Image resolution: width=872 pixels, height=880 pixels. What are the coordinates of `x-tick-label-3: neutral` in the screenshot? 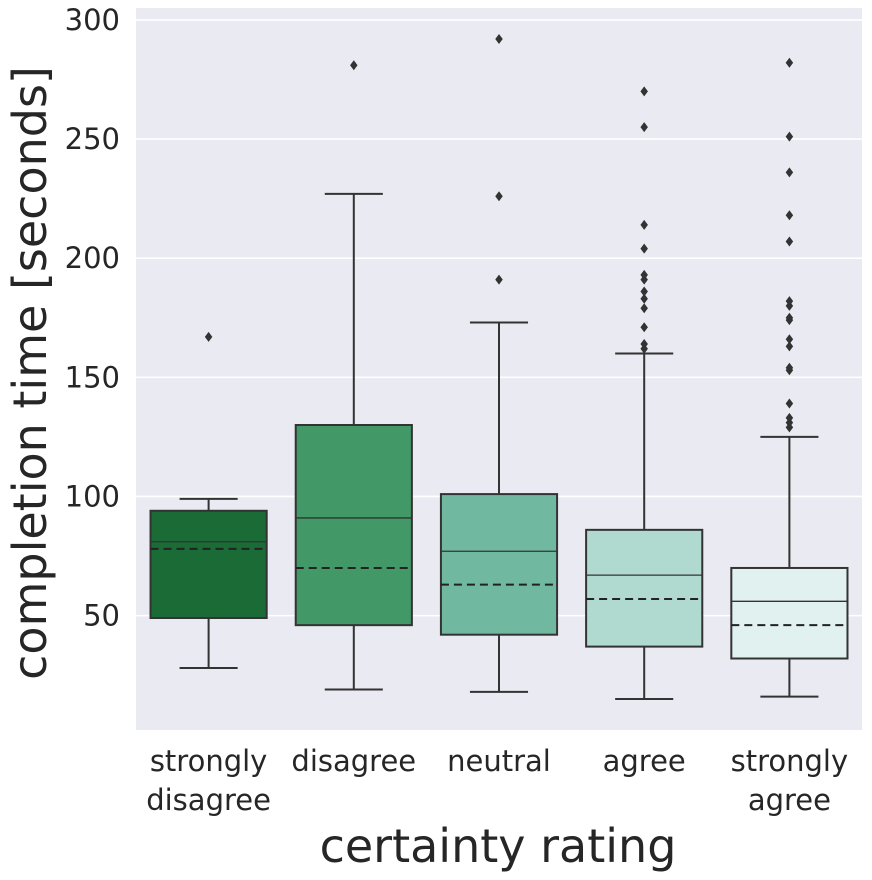 It's located at (499, 761).